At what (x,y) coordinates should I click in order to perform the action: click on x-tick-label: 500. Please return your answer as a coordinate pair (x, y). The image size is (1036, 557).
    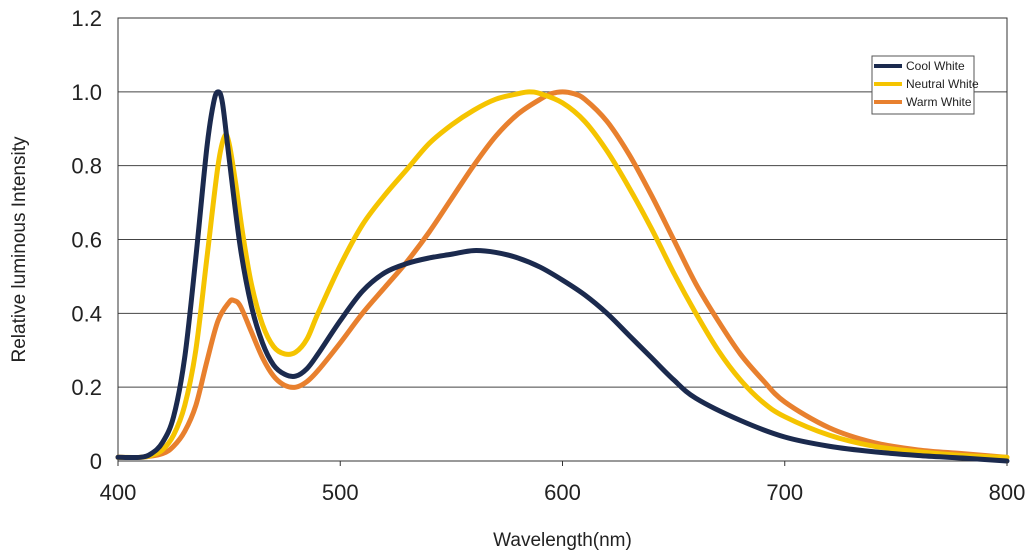
    Looking at the image, I should click on (340, 492).